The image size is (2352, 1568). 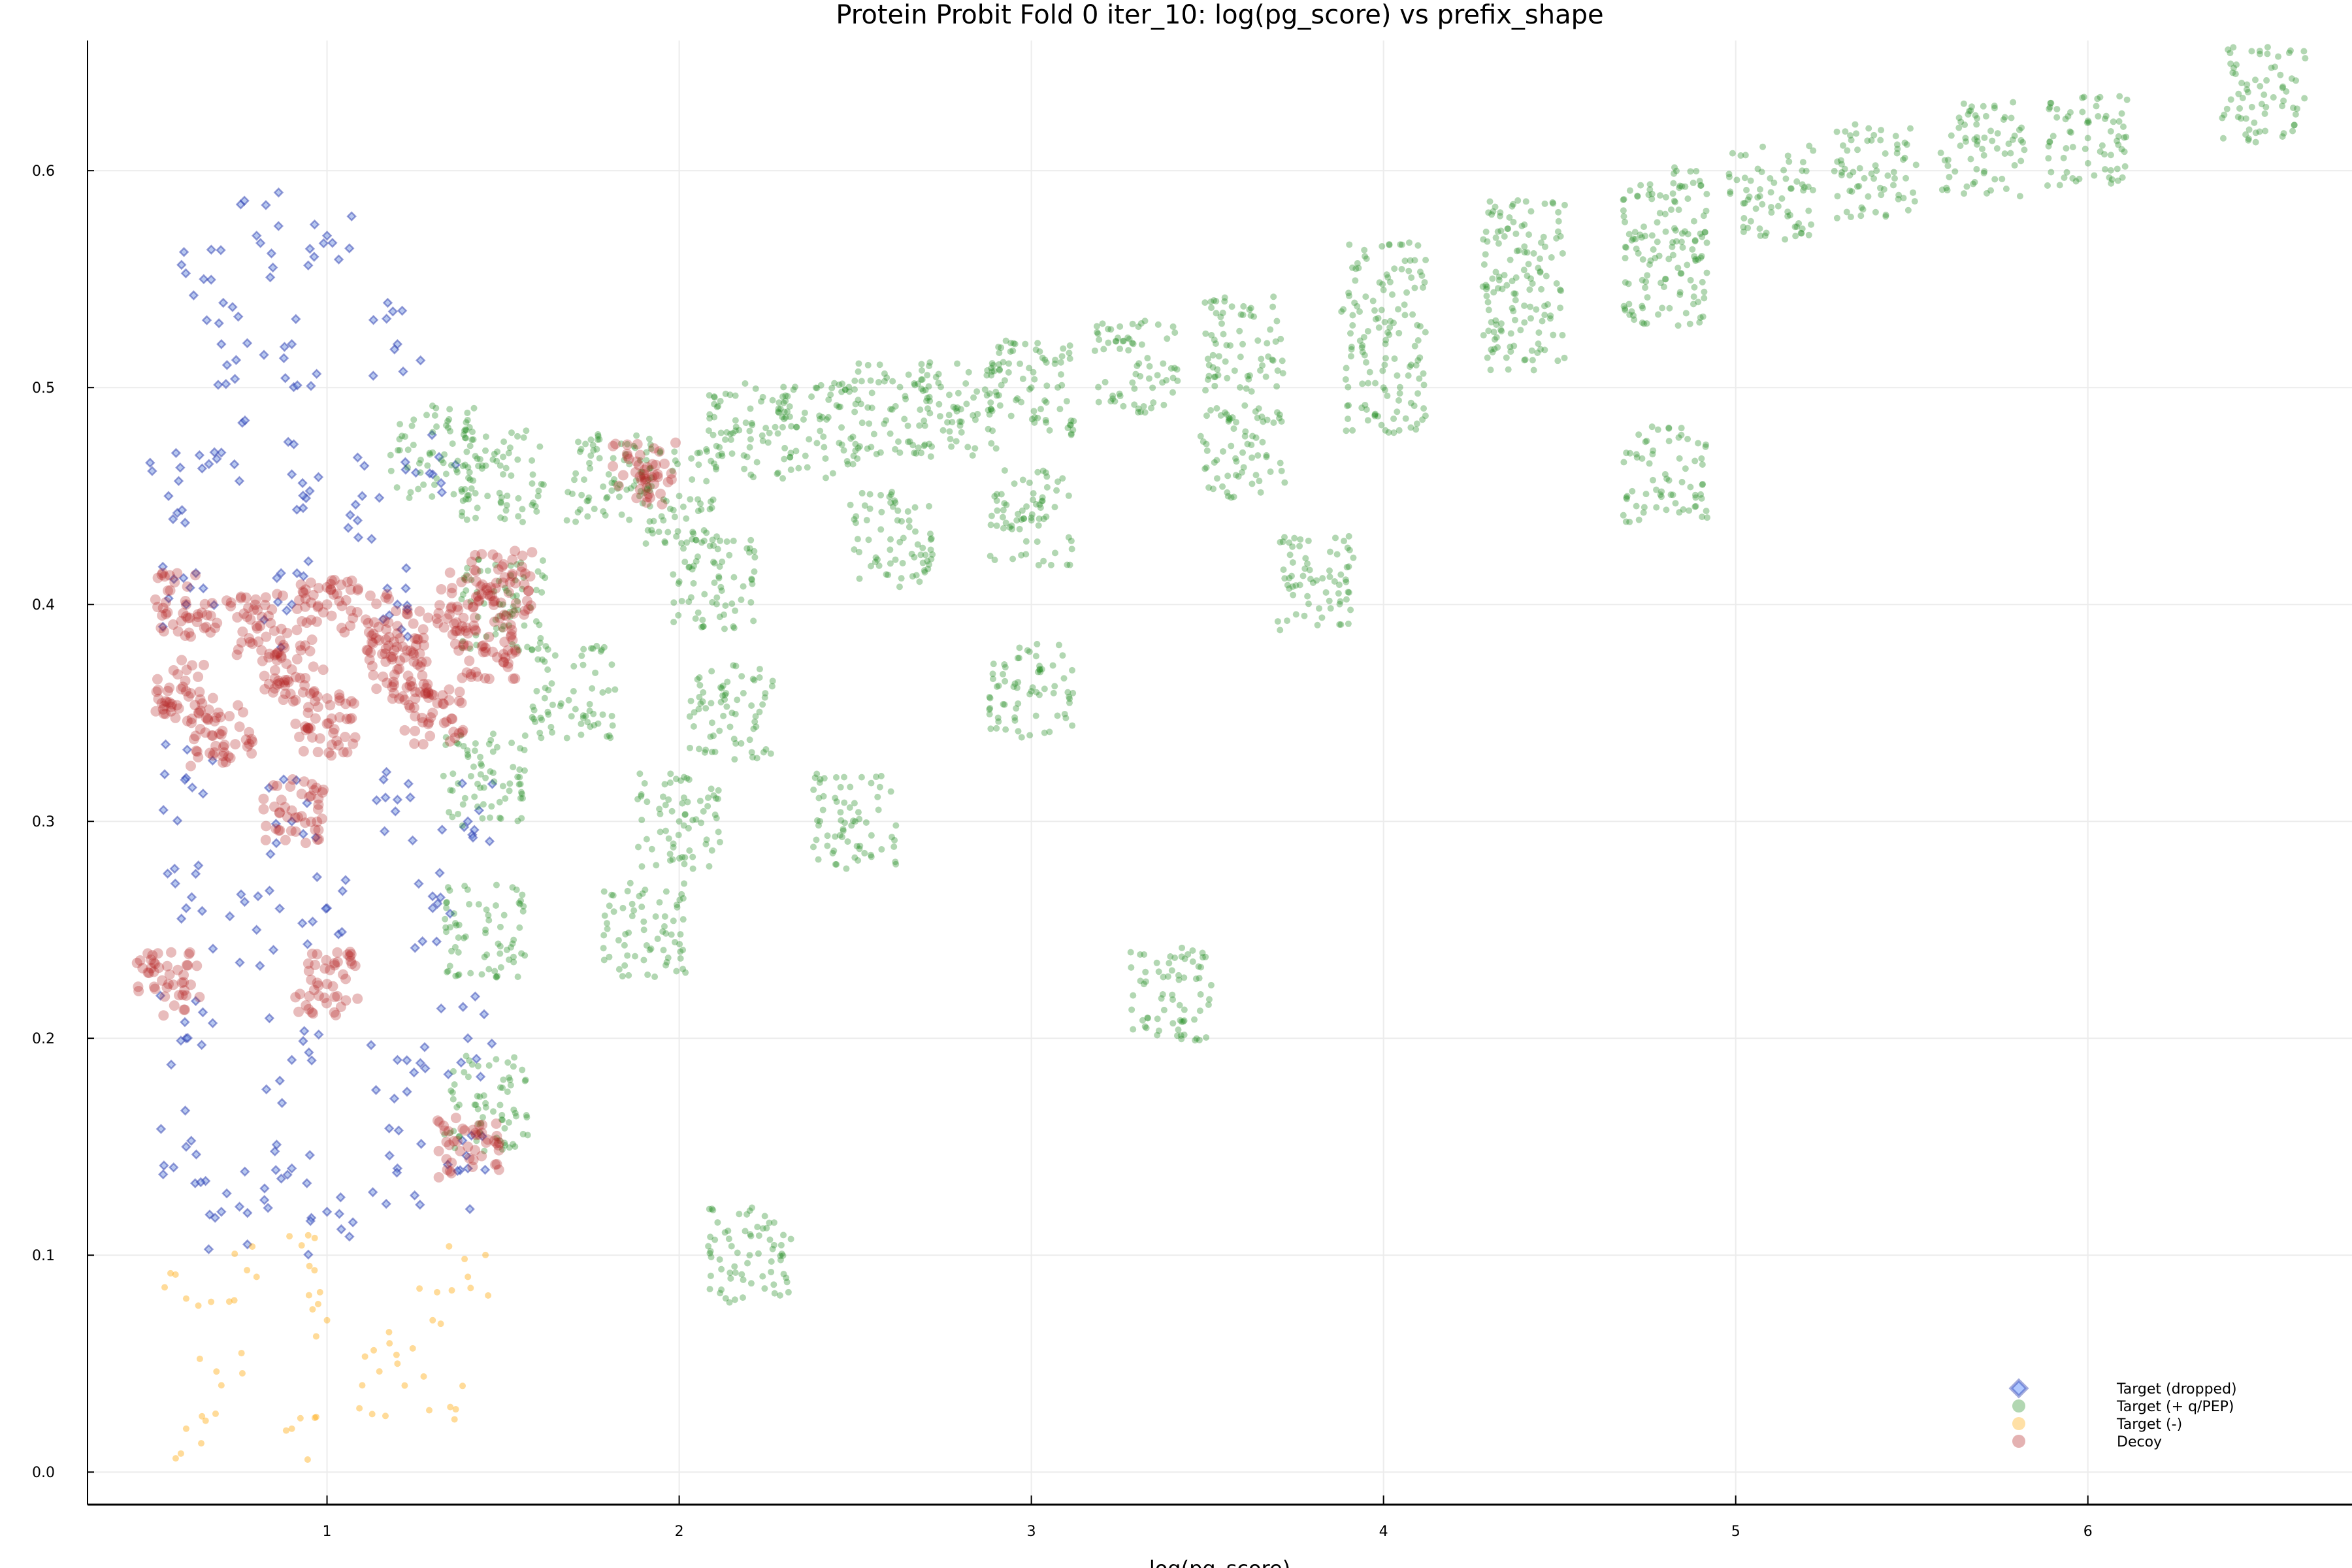 I want to click on x-tick-label: 5, so click(x=1735, y=1532).